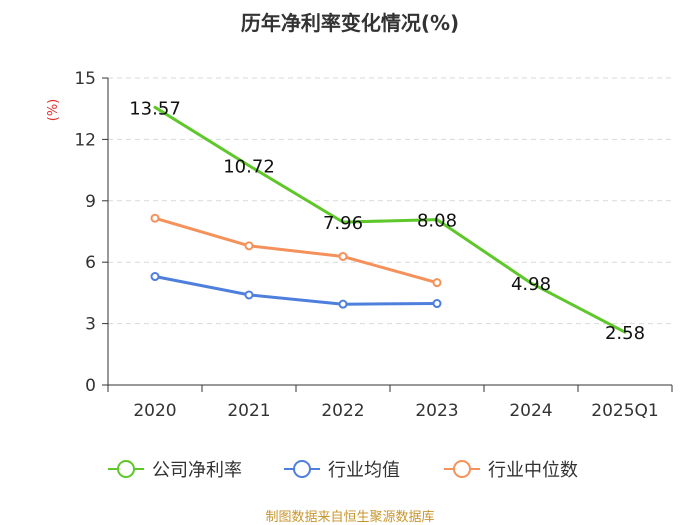 This screenshot has width=700, height=525. Describe the element at coordinates (85, 140) in the screenshot. I see `y-tick-label: 12` at that location.